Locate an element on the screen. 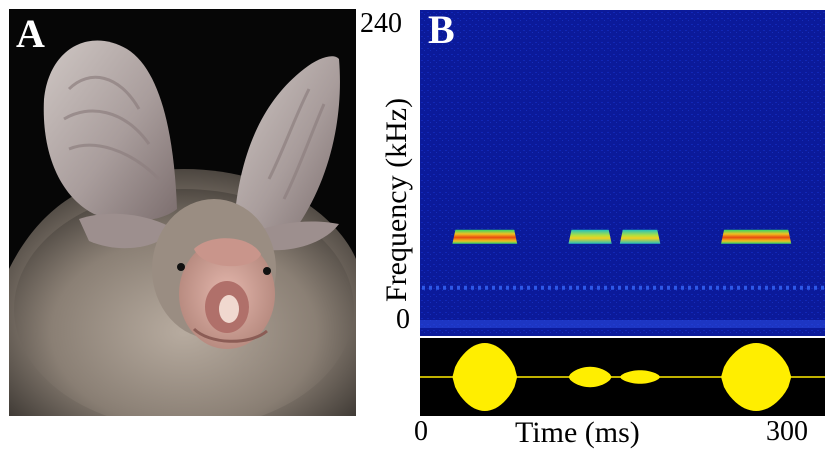 Image resolution: width=827 pixels, height=449 pixels. x-axis-label: Time (ms) is located at coordinates (577, 432).